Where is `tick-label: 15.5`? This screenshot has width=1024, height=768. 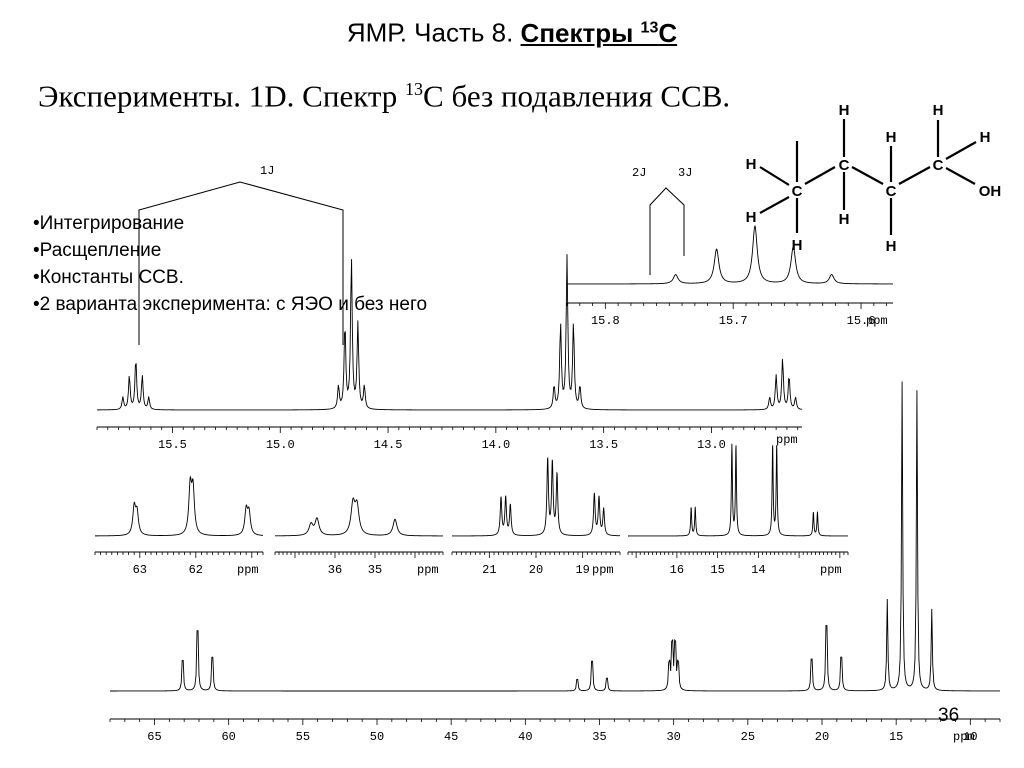 tick-label: 15.5 is located at coordinates (172, 445).